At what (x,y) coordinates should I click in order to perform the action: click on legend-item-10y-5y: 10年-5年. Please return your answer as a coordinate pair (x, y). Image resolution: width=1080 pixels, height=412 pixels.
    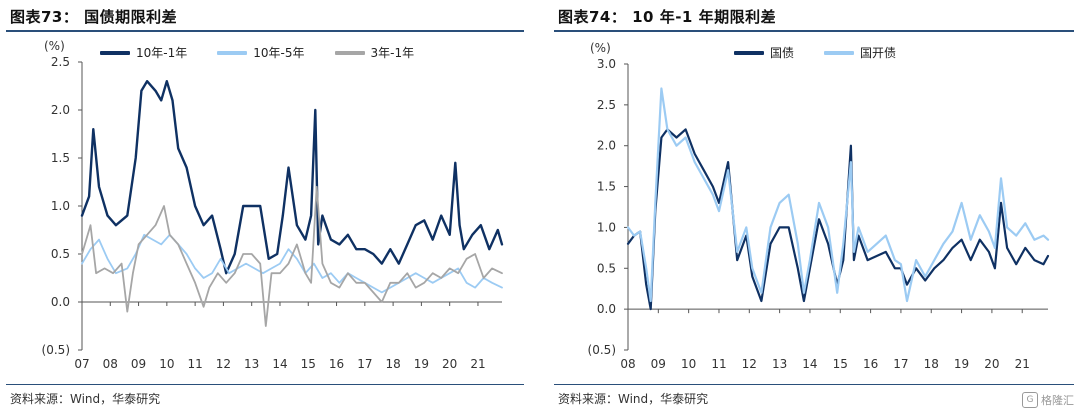
    Looking at the image, I should click on (261, 52).